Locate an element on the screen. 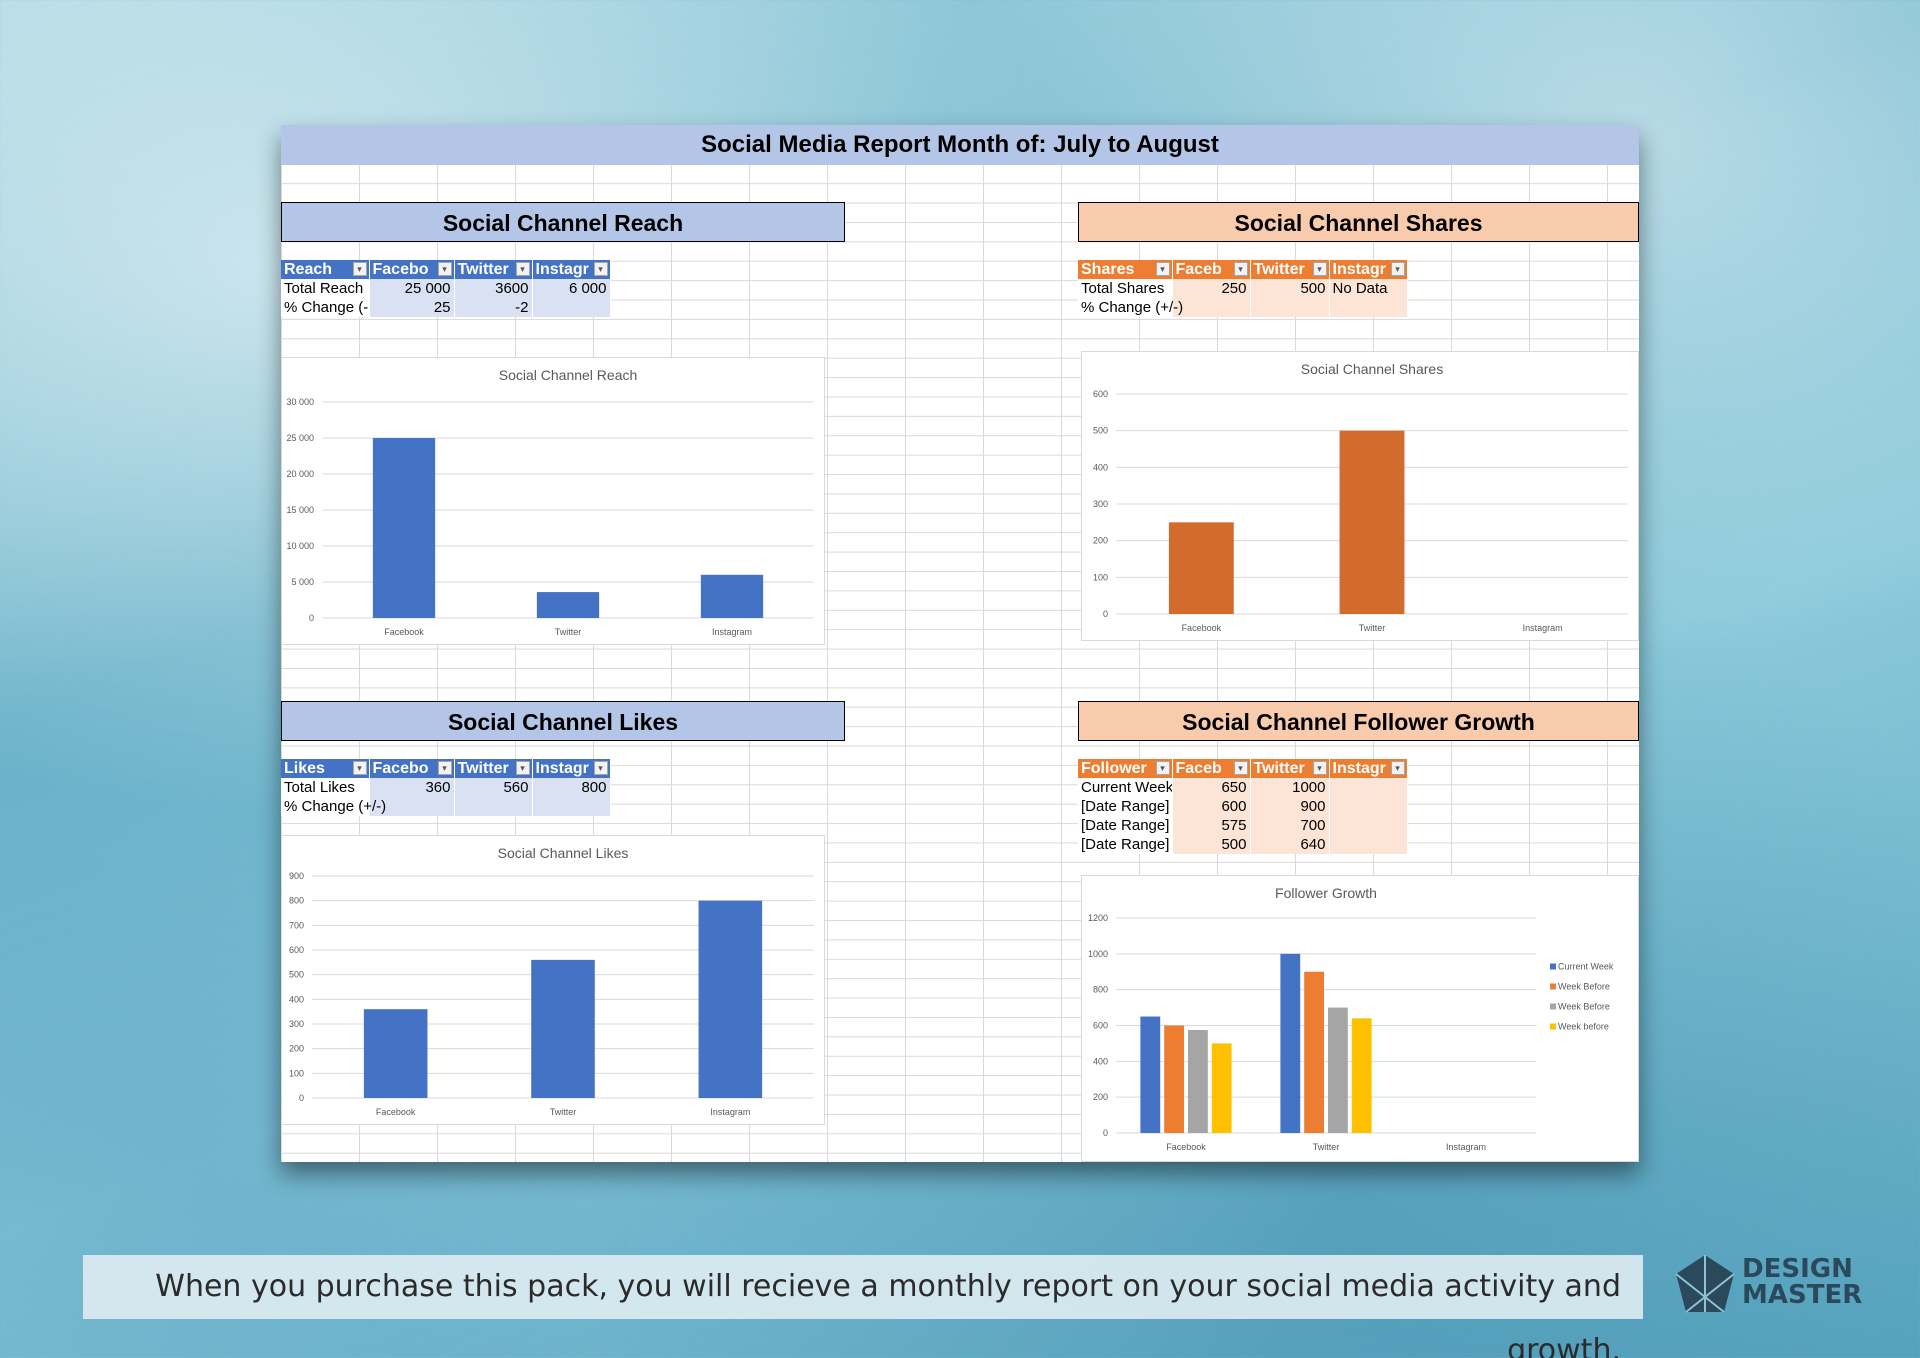 The height and width of the screenshot is (1358, 1920). shares-col-0: Shares ▾ is located at coordinates (1125, 269).